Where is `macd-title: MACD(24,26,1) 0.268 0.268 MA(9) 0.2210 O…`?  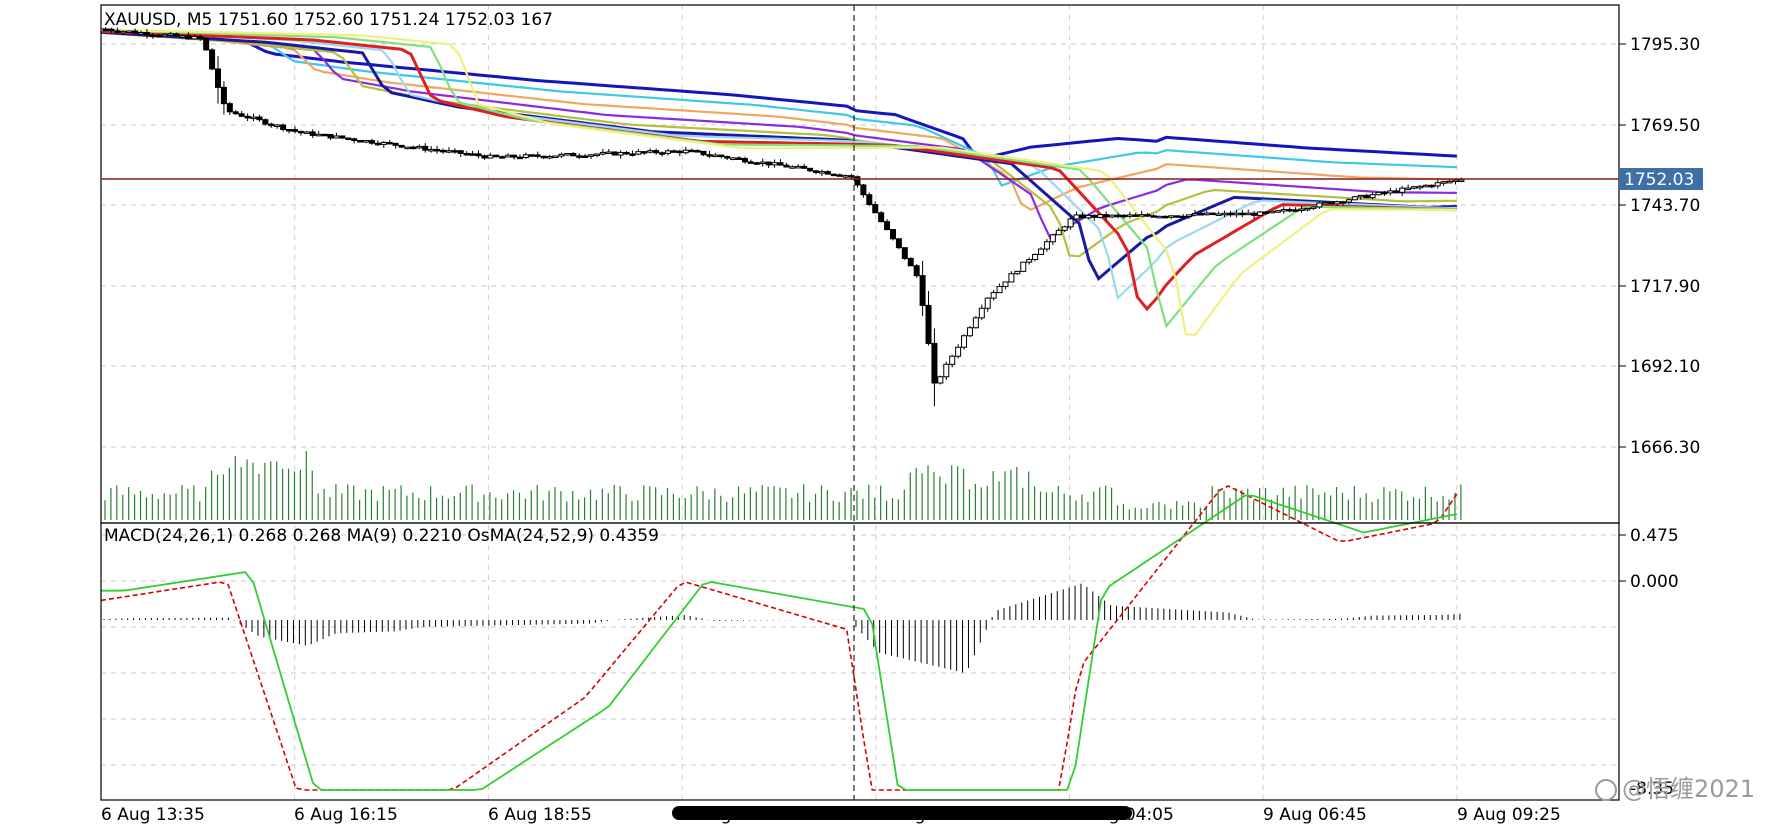 macd-title: MACD(24,26,1) 0.268 0.268 MA(9) 0.2210 O… is located at coordinates (381, 536).